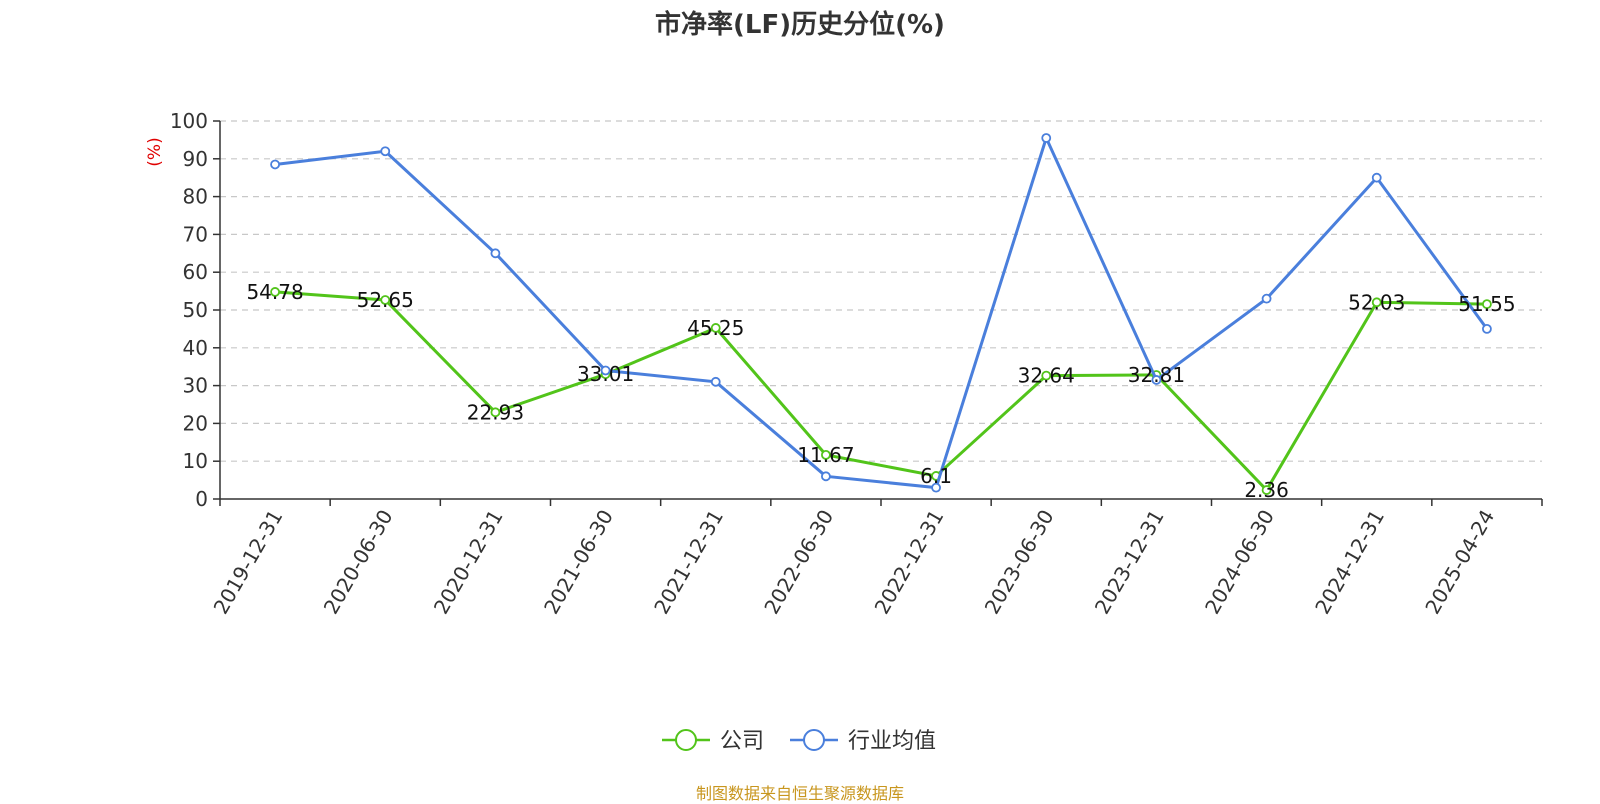 The image size is (1600, 804). Describe the element at coordinates (1129, 562) in the screenshot. I see `x-tick-label: 2023-12-31` at that location.